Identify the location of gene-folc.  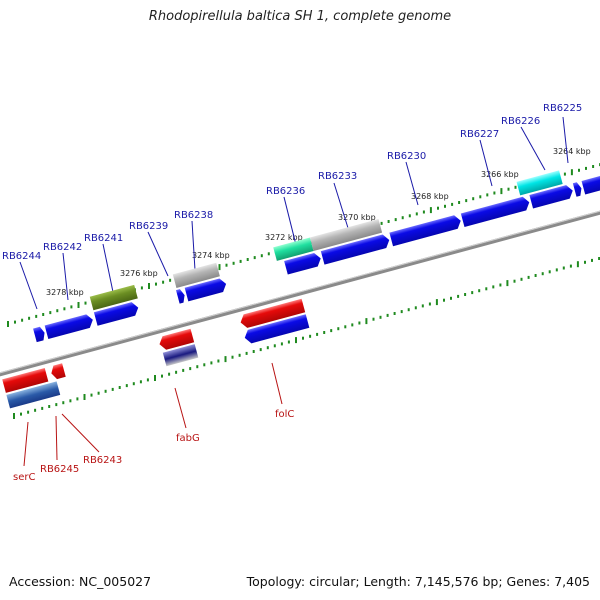
(273, 313).